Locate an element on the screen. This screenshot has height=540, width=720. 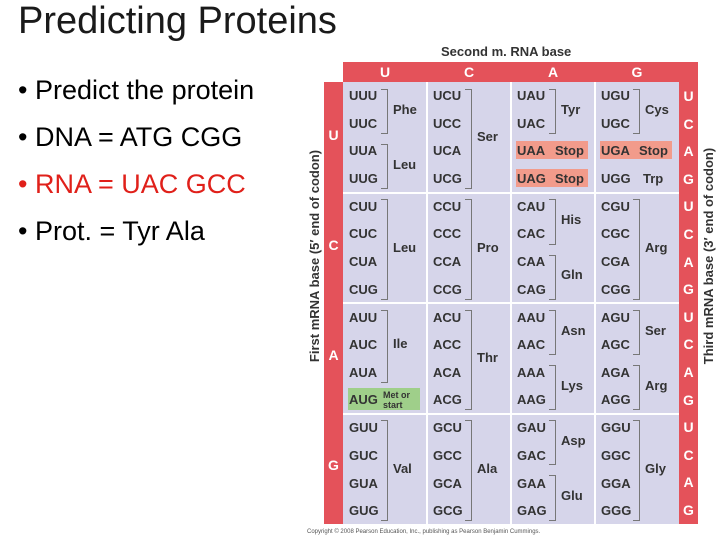
codon-cell: UCU is located at coordinates (447, 95).